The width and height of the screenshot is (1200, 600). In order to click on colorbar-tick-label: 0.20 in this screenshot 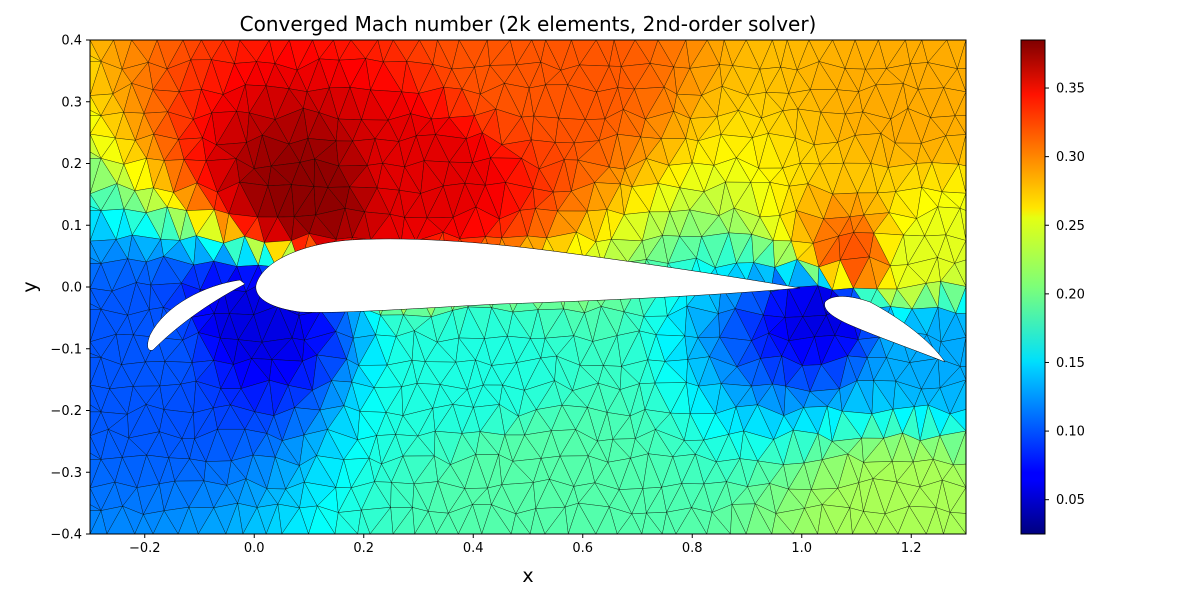, I will do `click(1070, 294)`.